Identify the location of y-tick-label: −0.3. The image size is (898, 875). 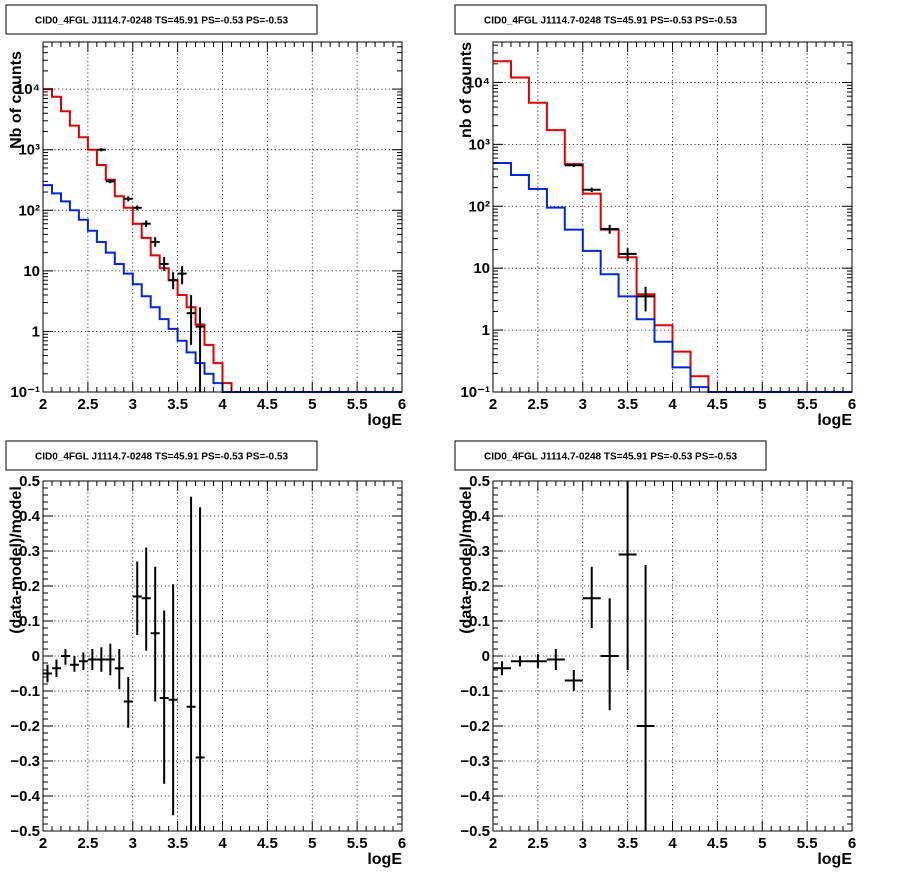
(25, 761).